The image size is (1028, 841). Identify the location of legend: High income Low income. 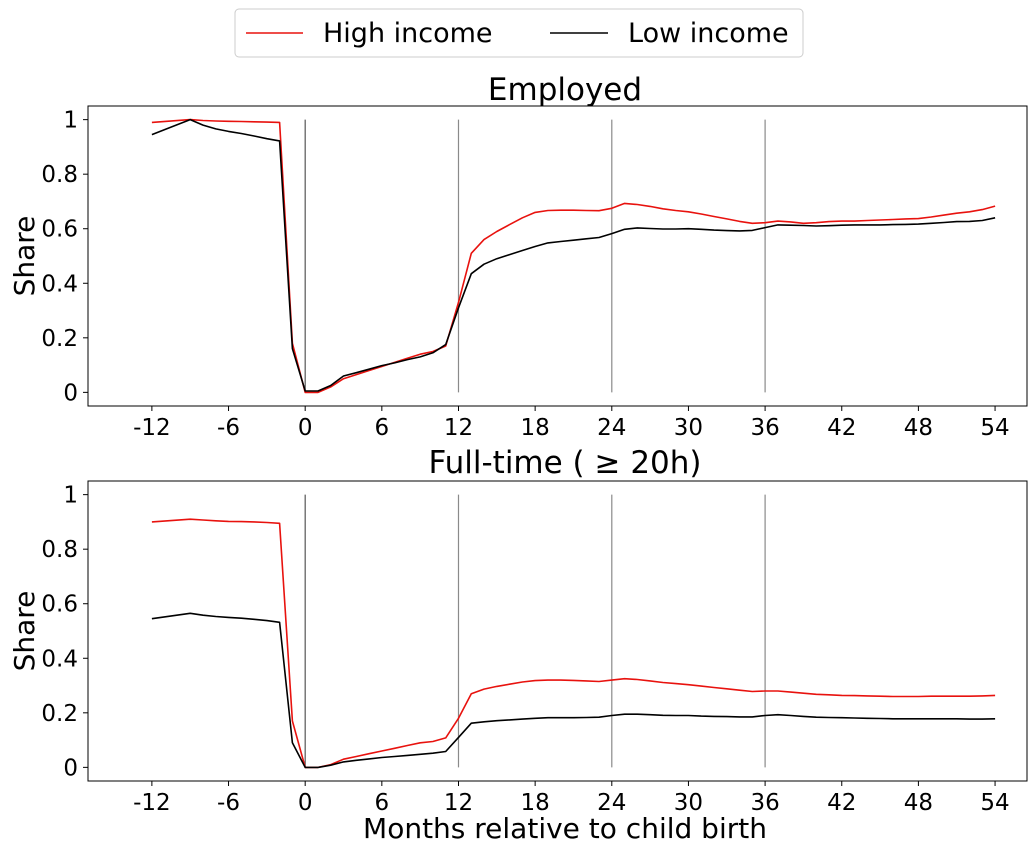
(519, 33).